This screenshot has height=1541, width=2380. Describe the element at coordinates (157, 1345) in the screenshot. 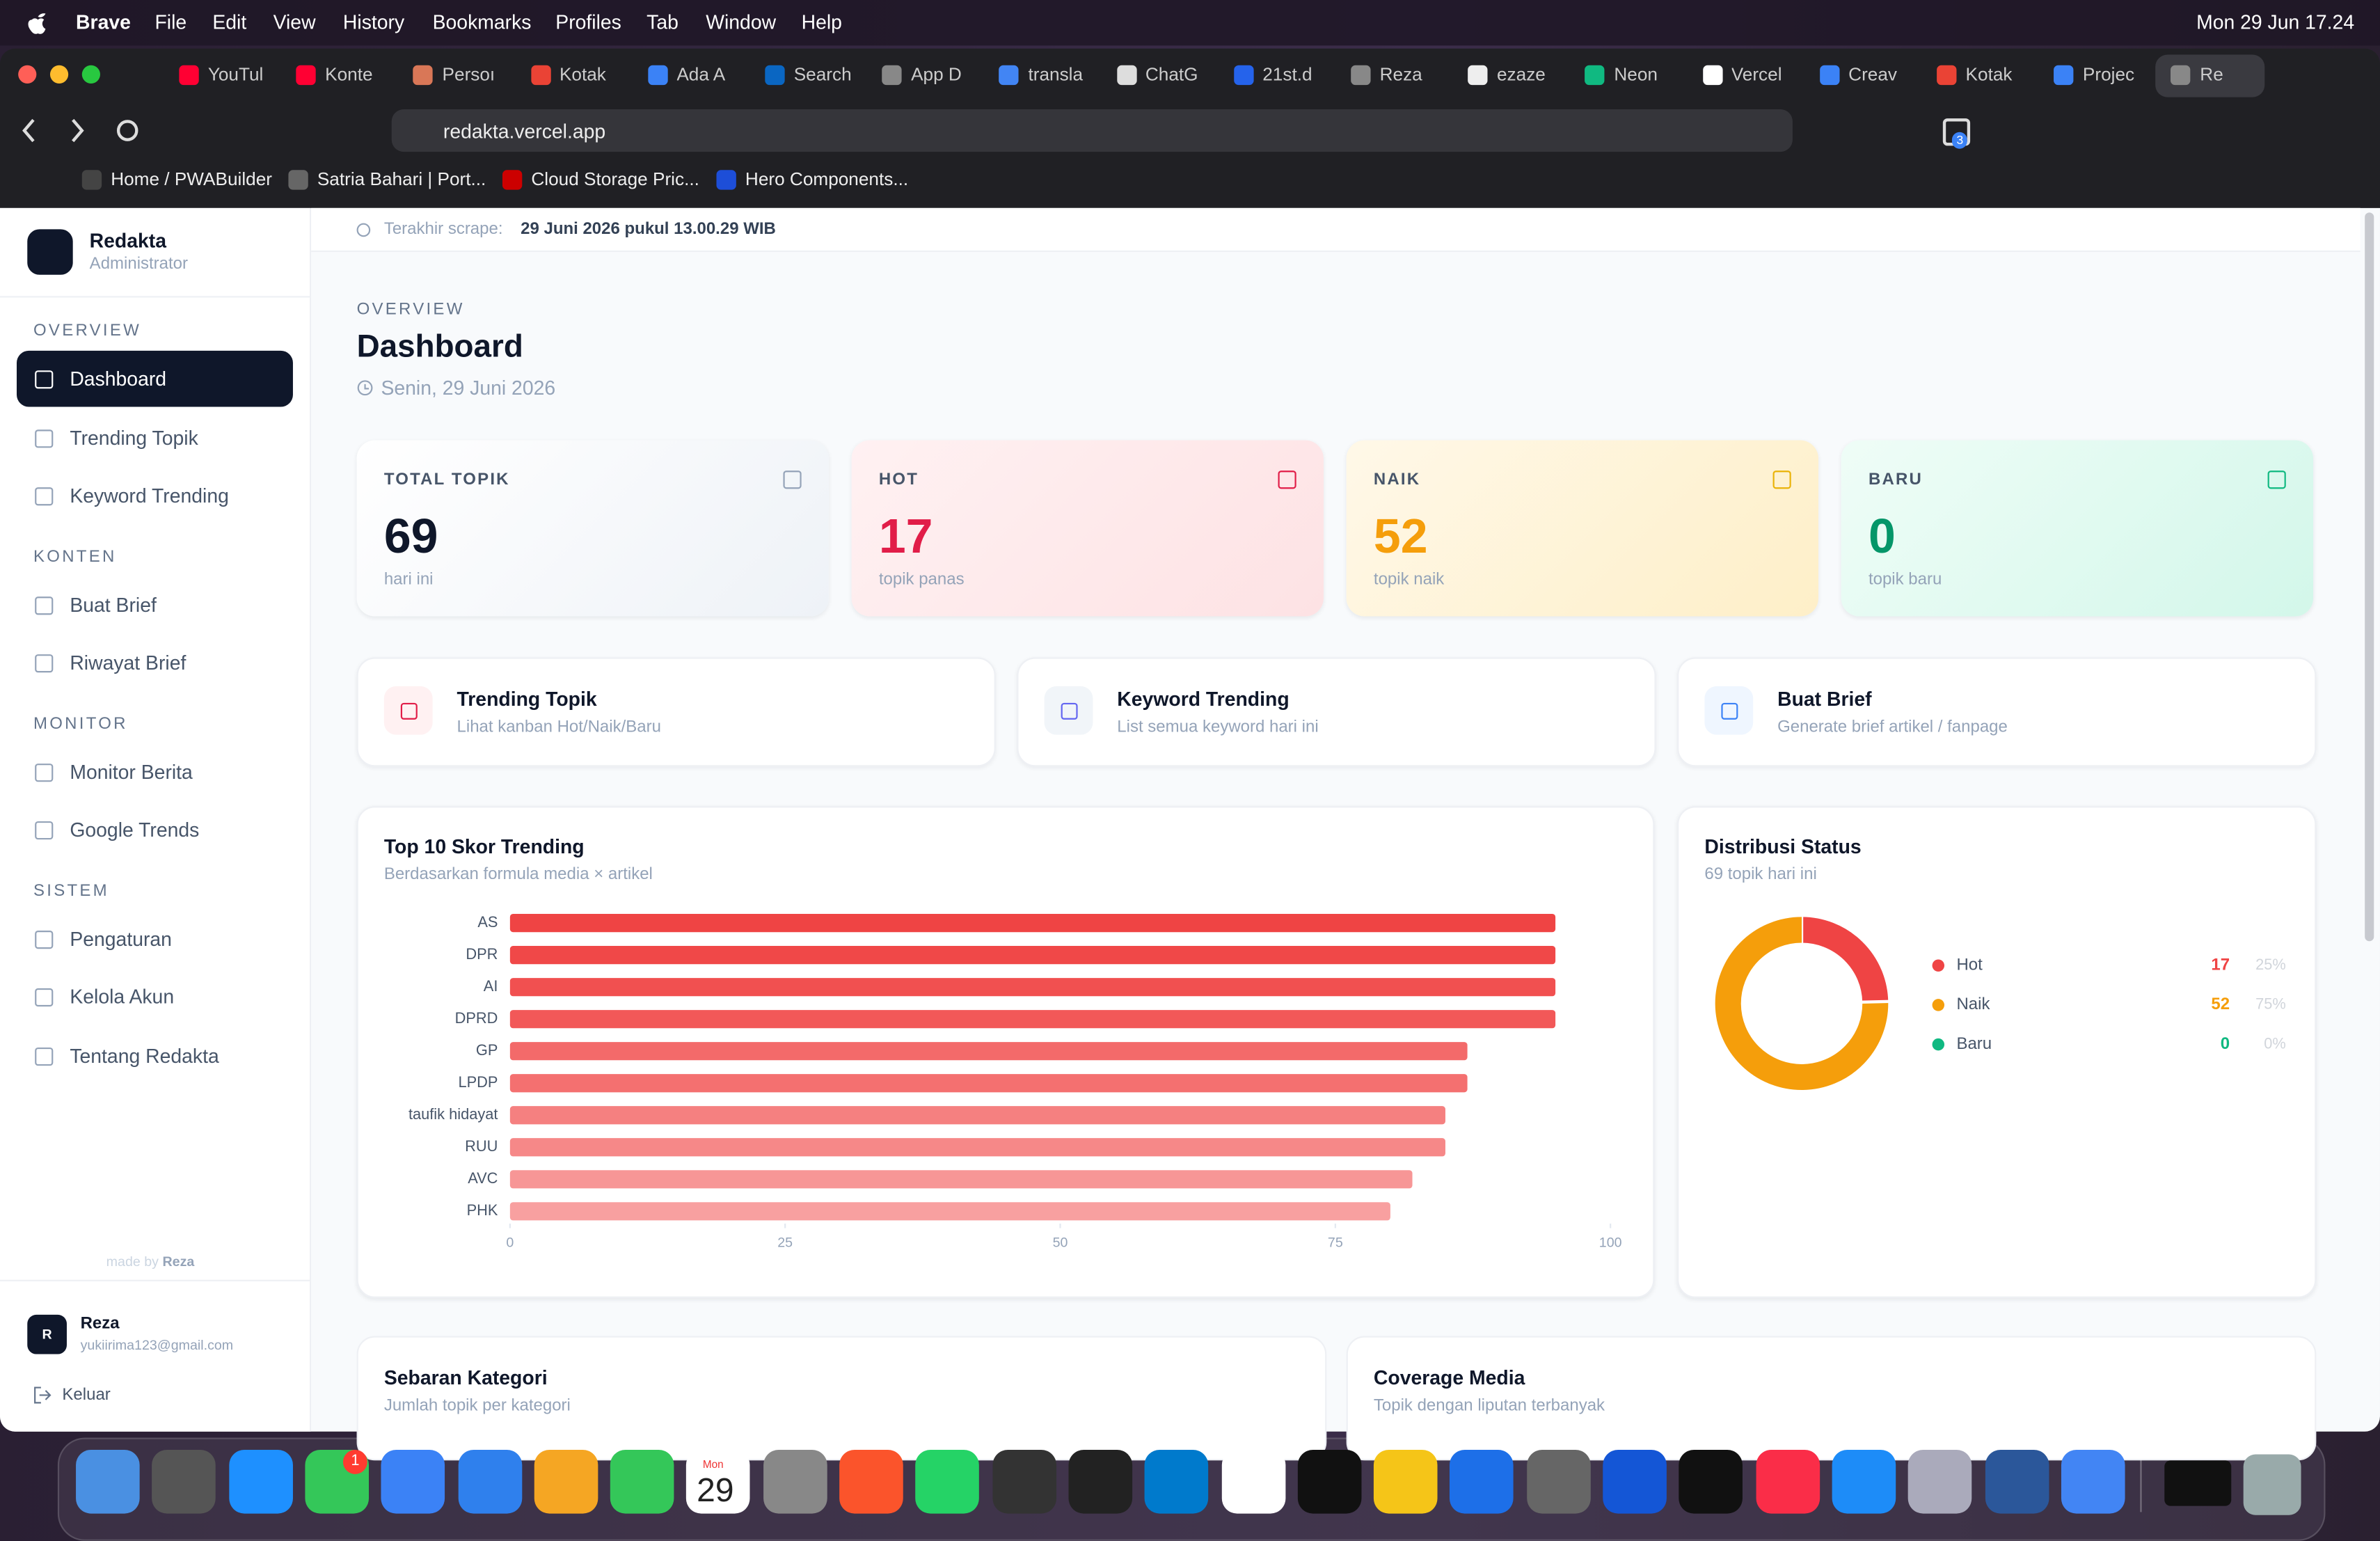

I see `user-email: yukiirima123@gmail.com` at that location.